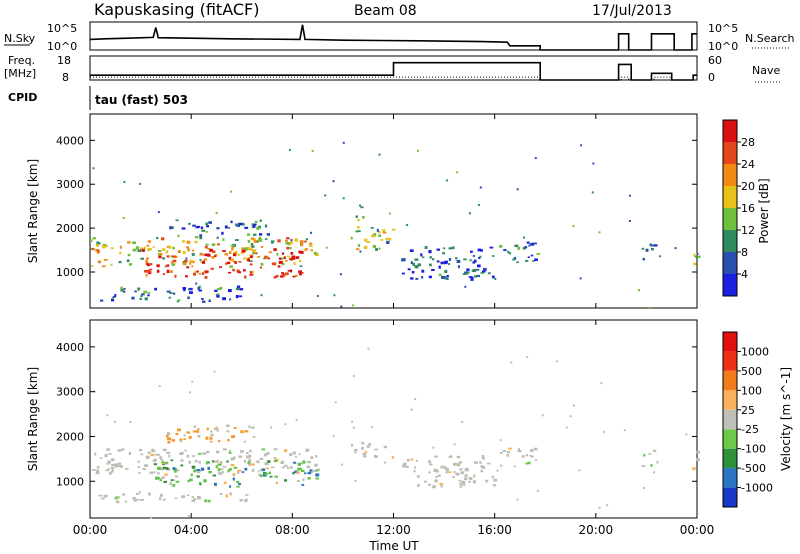 The image size is (800, 554). I want to click on time-tick-label-5: 20:00, so click(596, 530).